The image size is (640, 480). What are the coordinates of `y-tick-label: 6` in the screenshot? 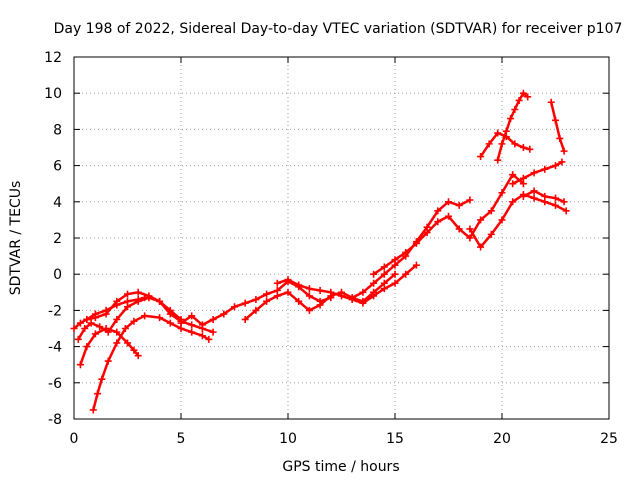 It's located at (57, 167).